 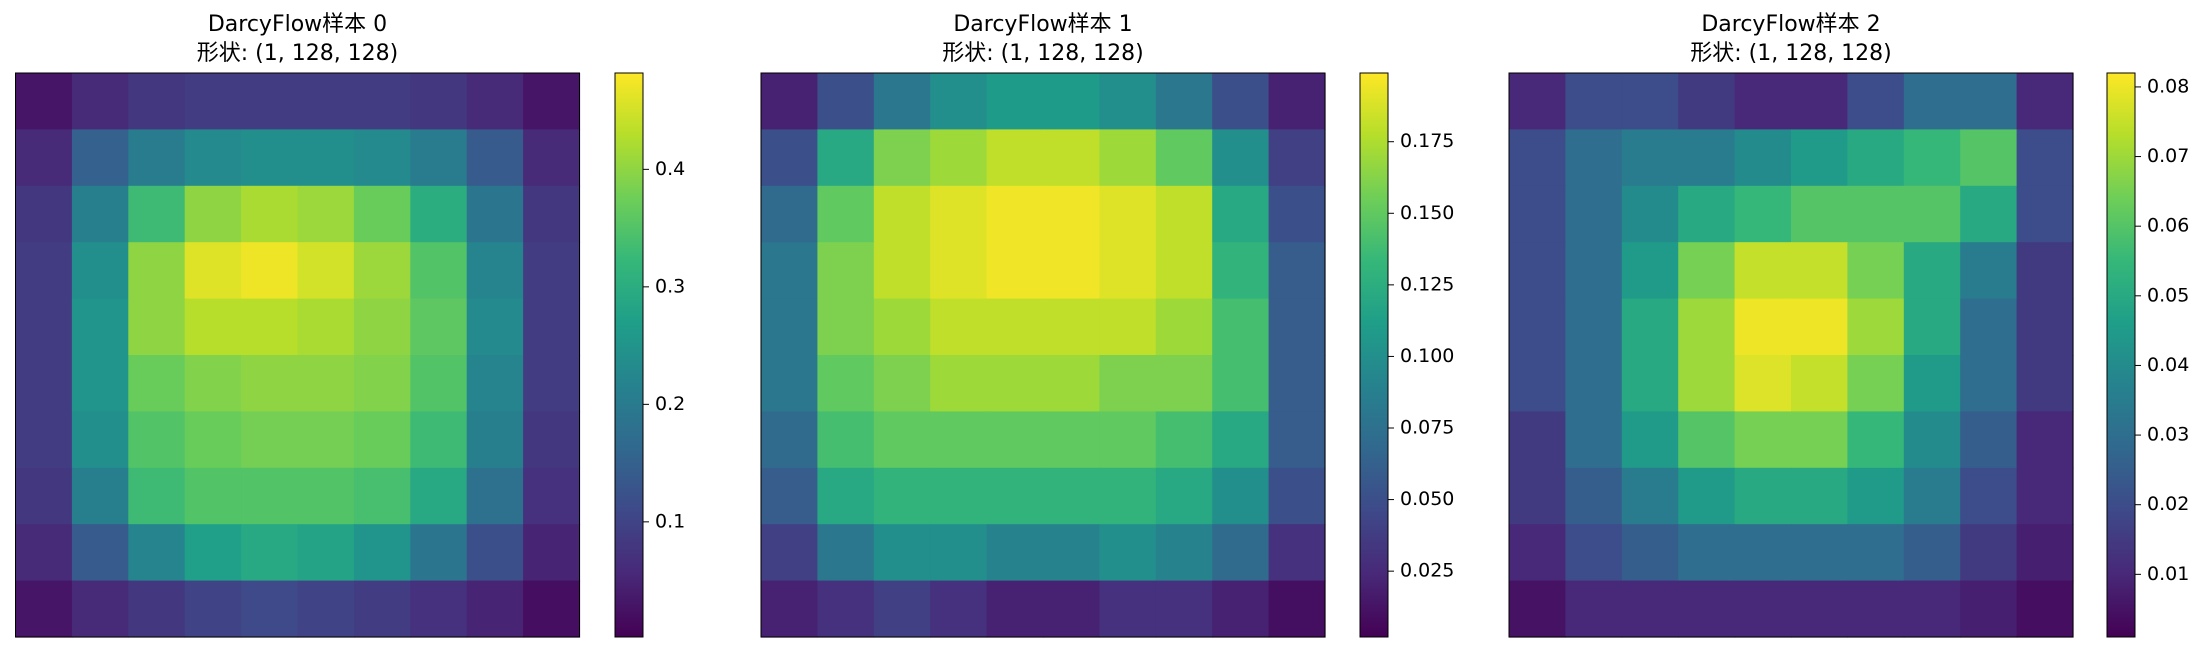 What do you see at coordinates (1427, 571) in the screenshot?
I see `colorbar-tick-label: 0.025` at bounding box center [1427, 571].